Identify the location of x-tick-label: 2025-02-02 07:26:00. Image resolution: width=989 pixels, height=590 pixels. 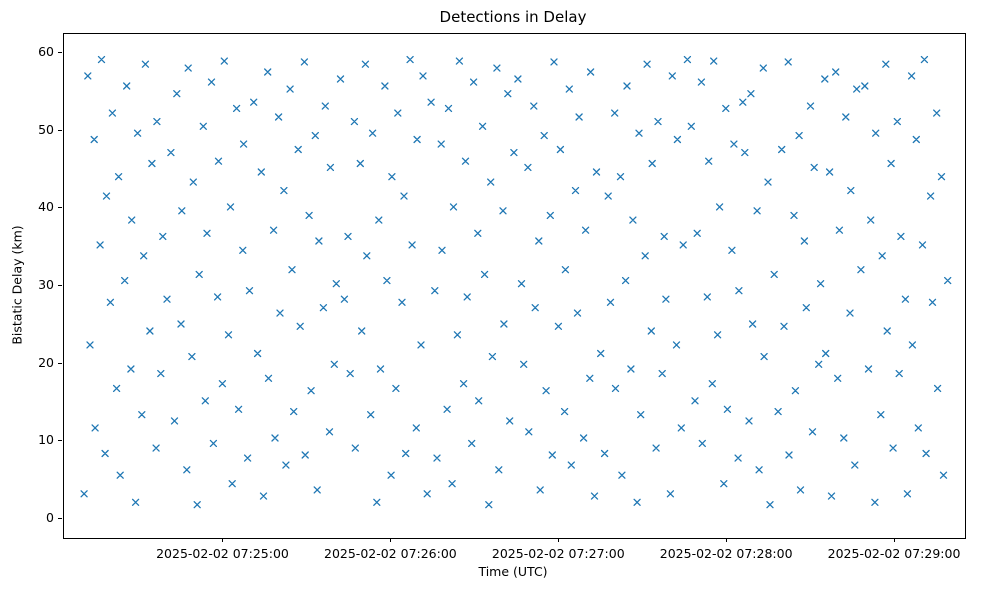
(390, 553).